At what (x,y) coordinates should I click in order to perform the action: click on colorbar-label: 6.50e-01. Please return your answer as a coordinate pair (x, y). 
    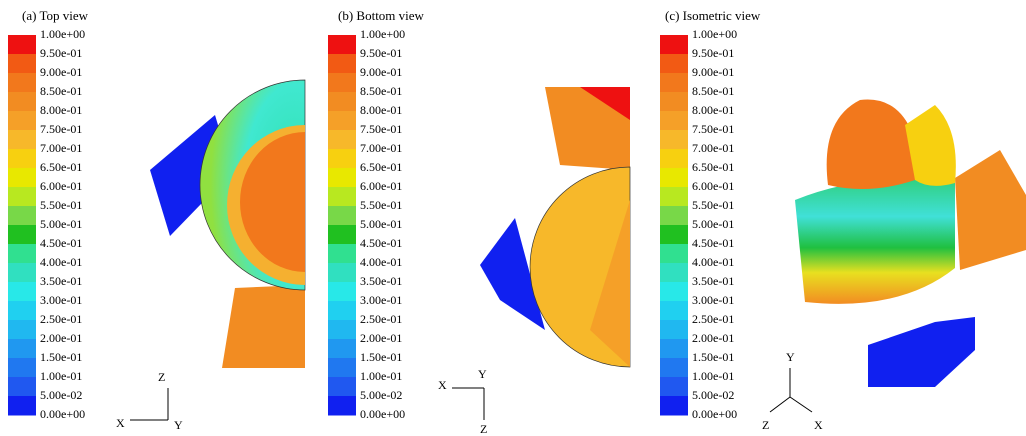
    Looking at the image, I should click on (381, 167).